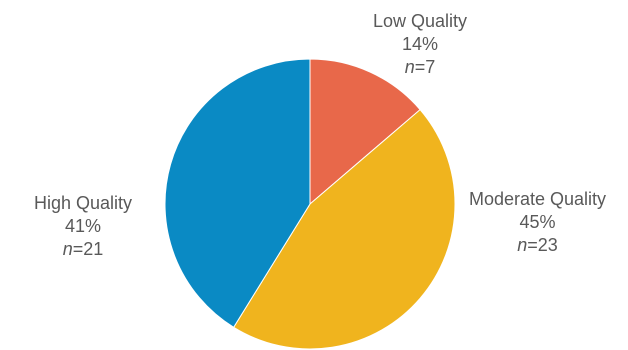 Image resolution: width=628 pixels, height=350 pixels. Describe the element at coordinates (83, 203) in the screenshot. I see `label-high-quality-name: High Quality` at that location.